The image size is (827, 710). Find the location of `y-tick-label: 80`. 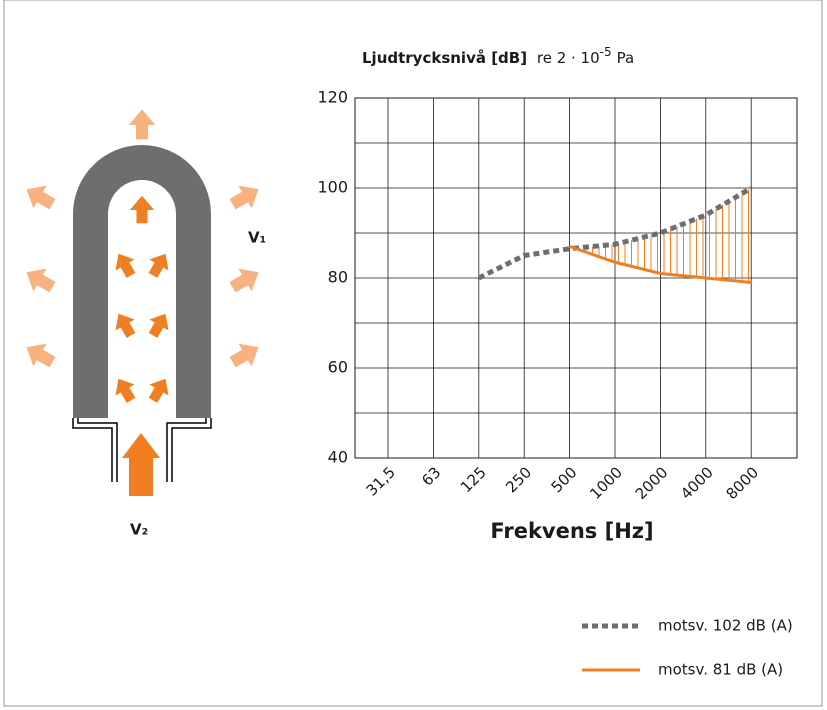

y-tick-label: 80 is located at coordinates (338, 277).